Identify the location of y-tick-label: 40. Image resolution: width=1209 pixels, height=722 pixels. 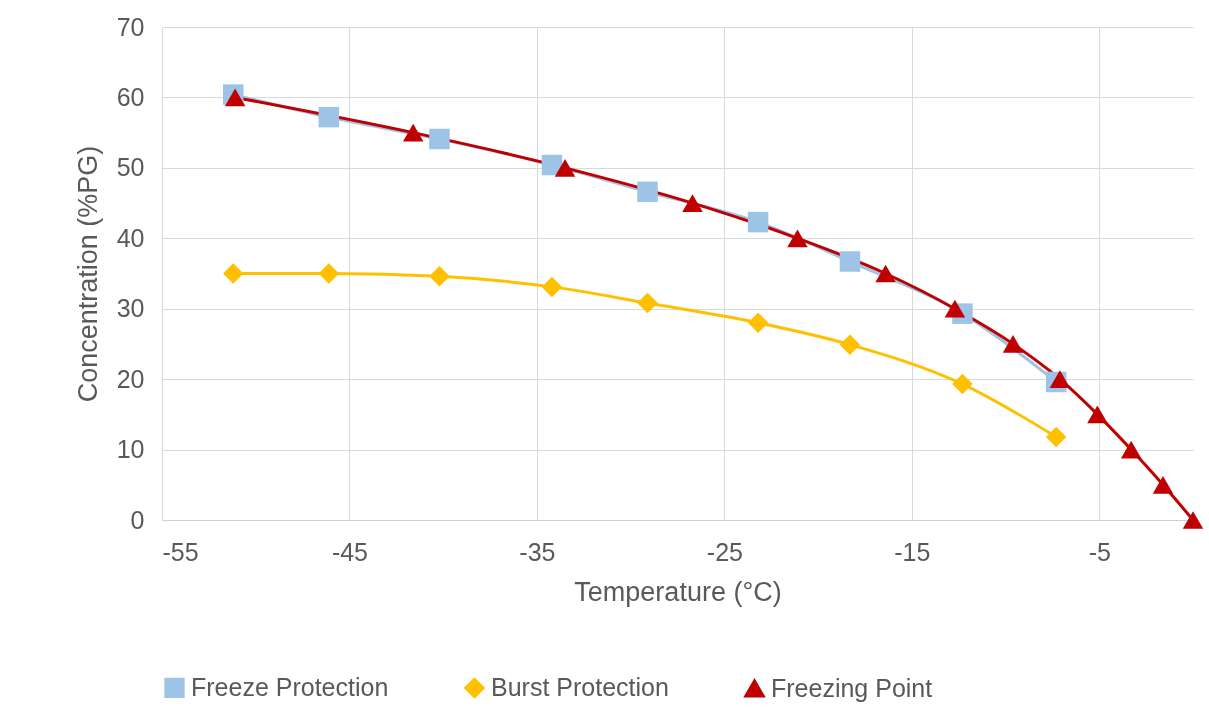
(130, 237).